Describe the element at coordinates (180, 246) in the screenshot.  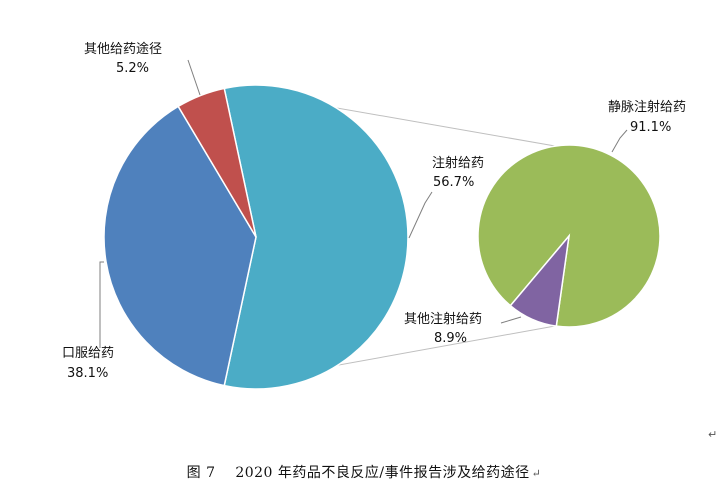
I see `slice-oral` at that location.